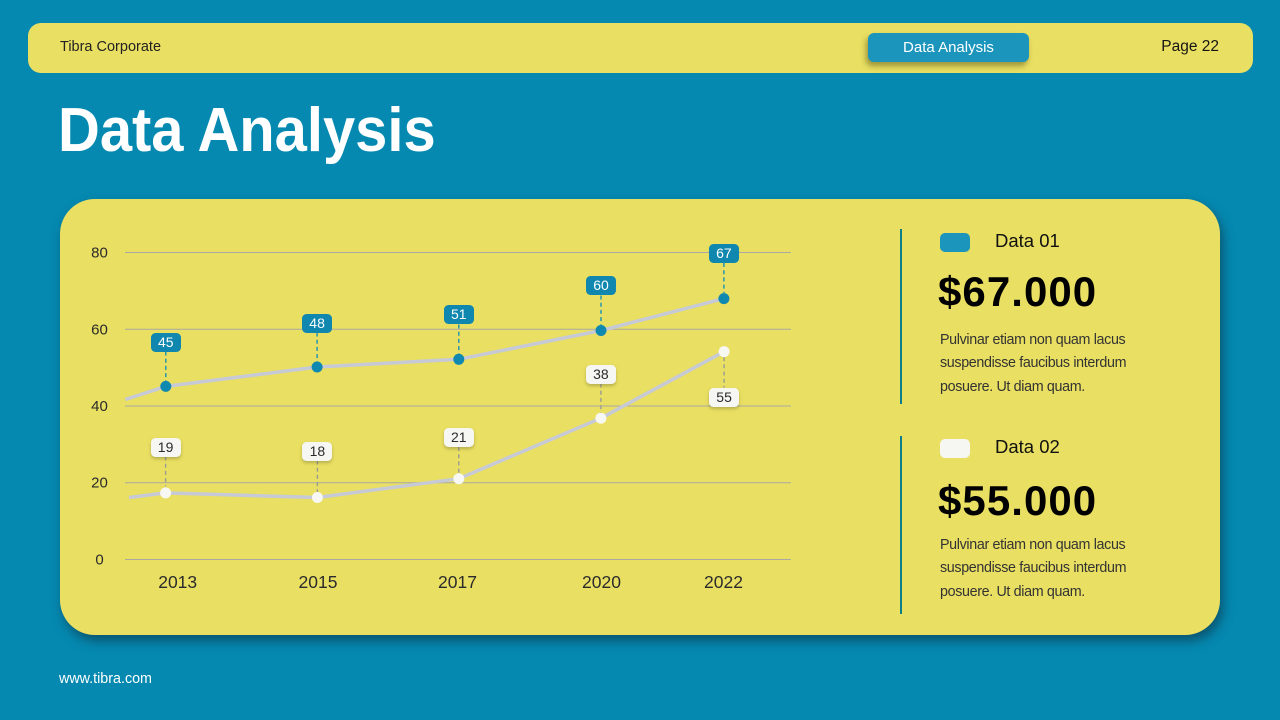  I want to click on svg-text: 40, so click(99, 406).